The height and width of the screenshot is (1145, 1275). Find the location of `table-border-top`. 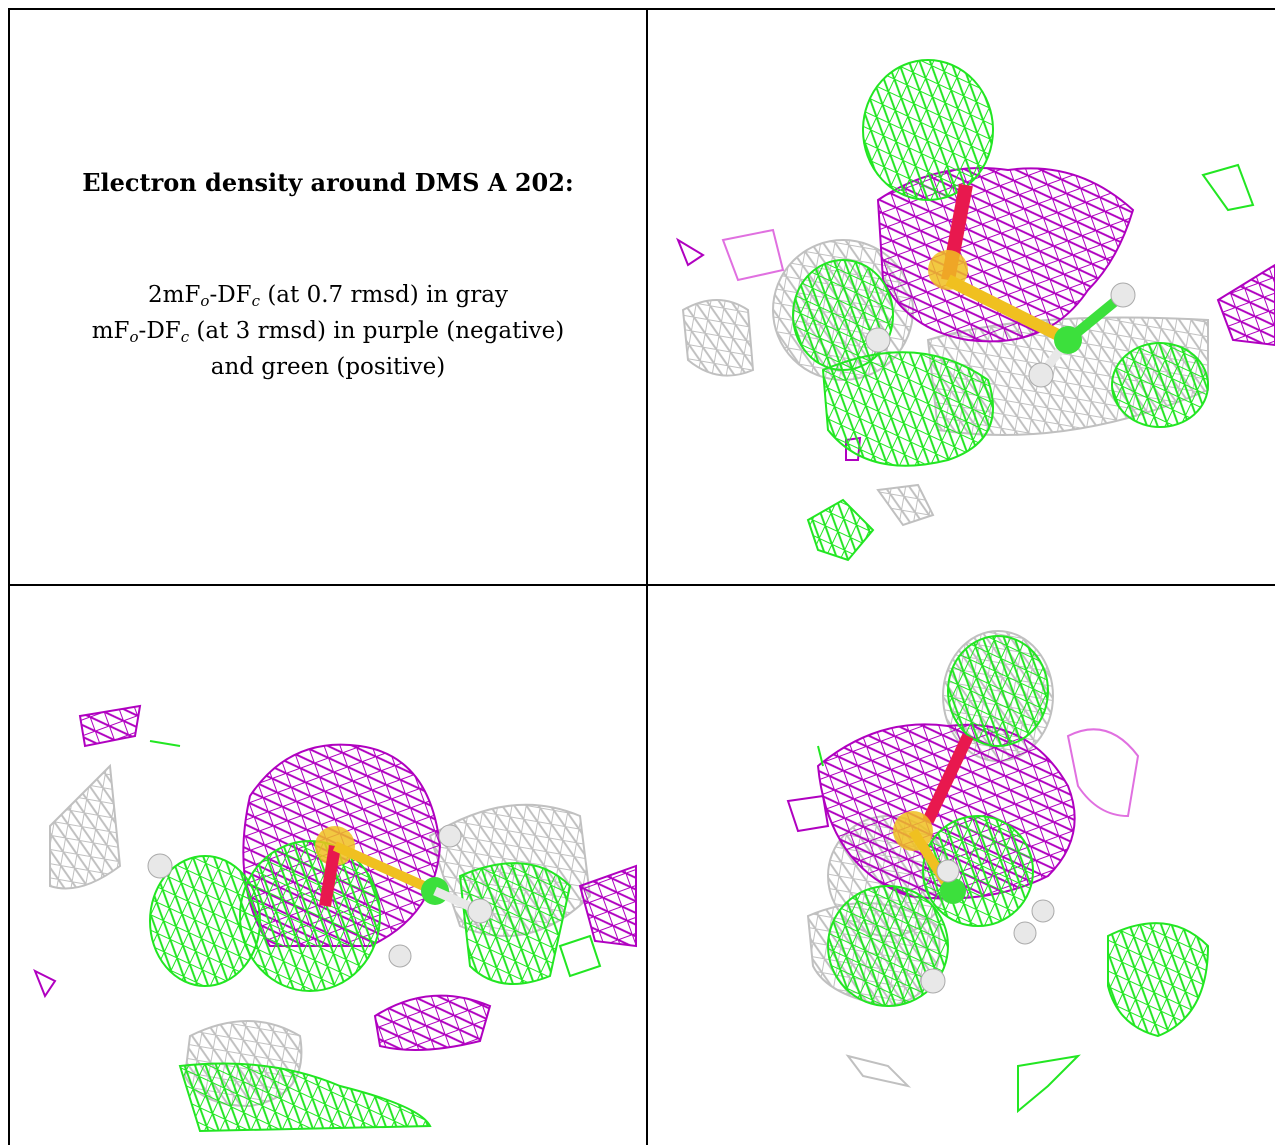

table-border-top is located at coordinates (641, 9).